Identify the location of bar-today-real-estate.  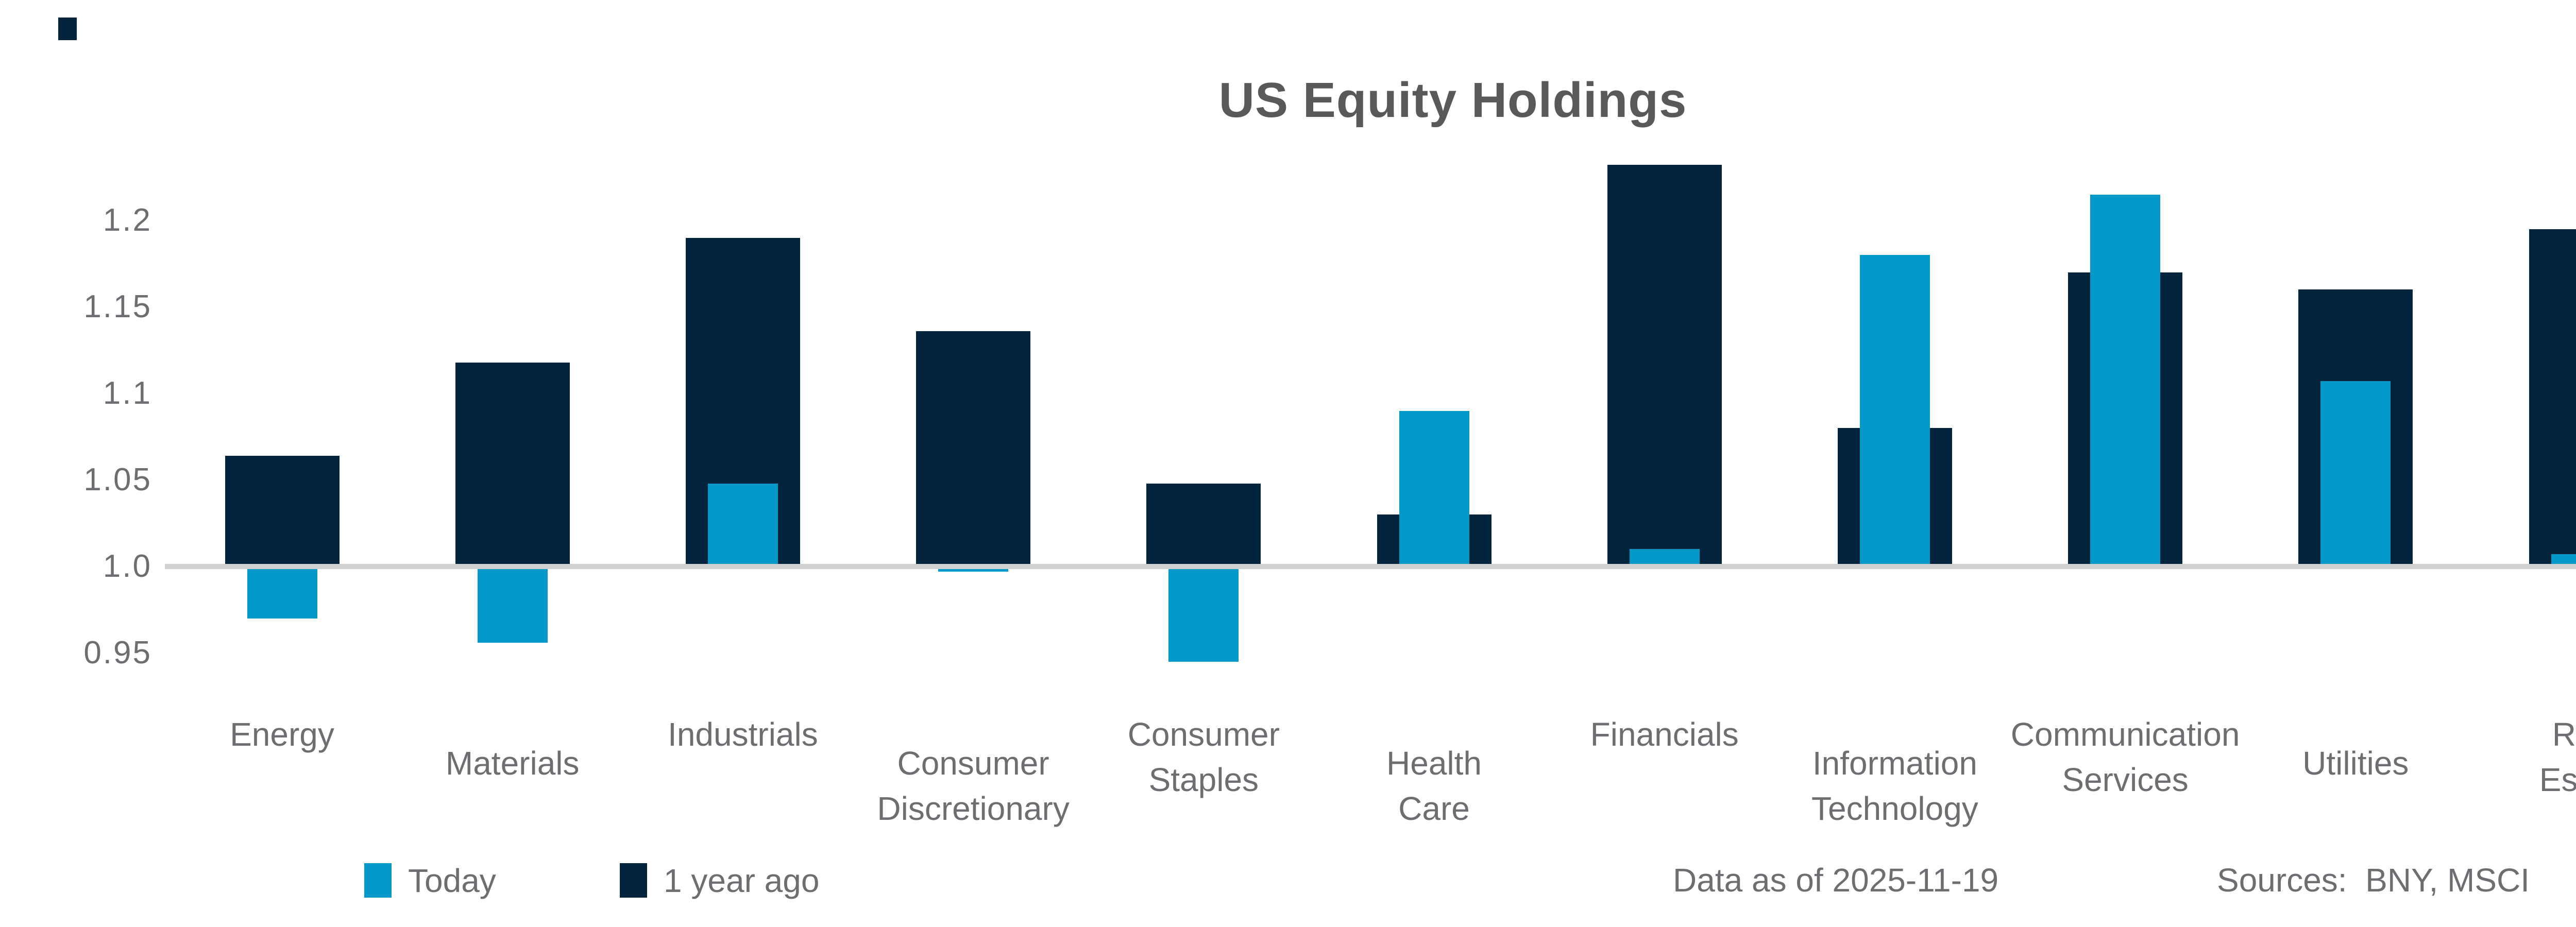
(2564, 560).